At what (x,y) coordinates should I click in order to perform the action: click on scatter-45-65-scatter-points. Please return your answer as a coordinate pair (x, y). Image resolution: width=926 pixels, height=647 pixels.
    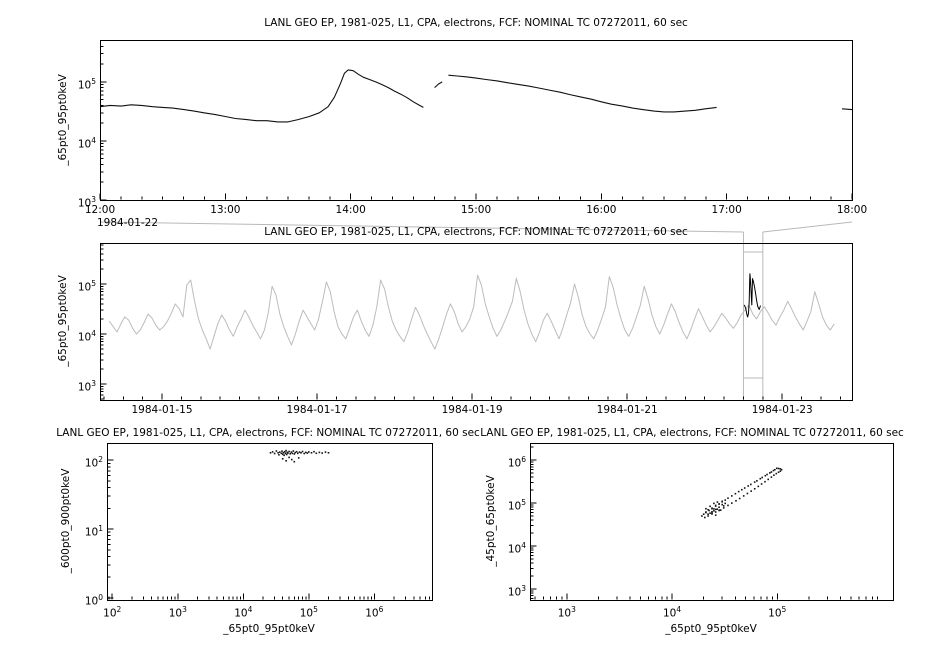
    Looking at the image, I should click on (742, 493).